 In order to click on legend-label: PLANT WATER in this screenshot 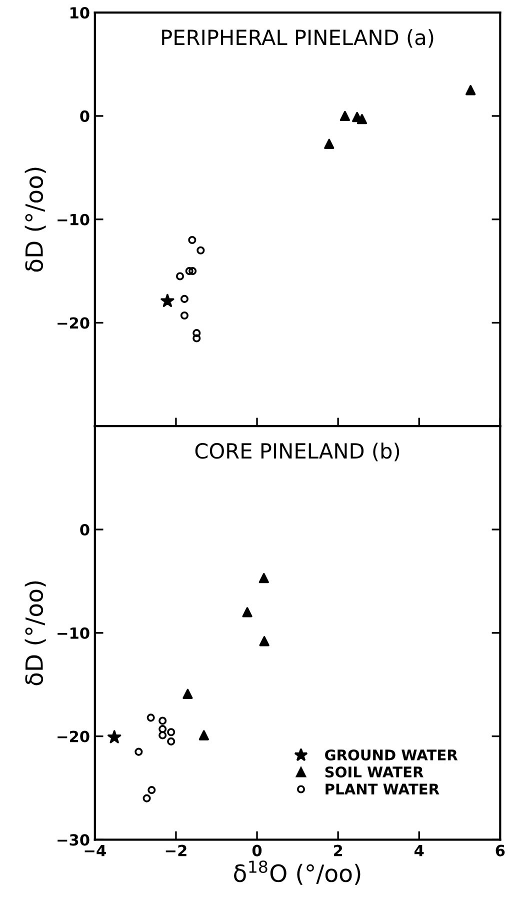, I will do `click(383, 789)`.